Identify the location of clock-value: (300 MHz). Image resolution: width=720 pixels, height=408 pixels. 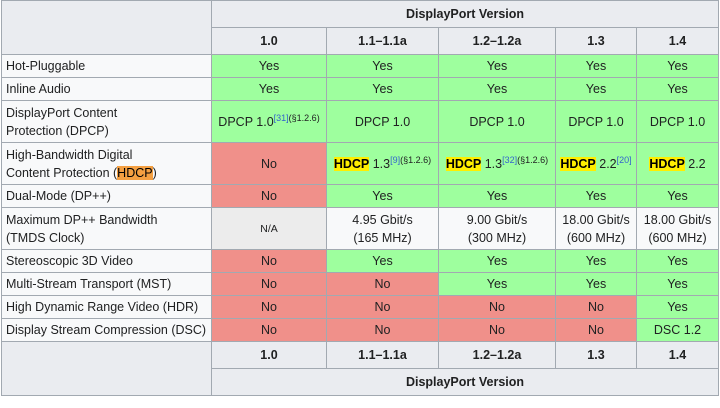
(497, 237).